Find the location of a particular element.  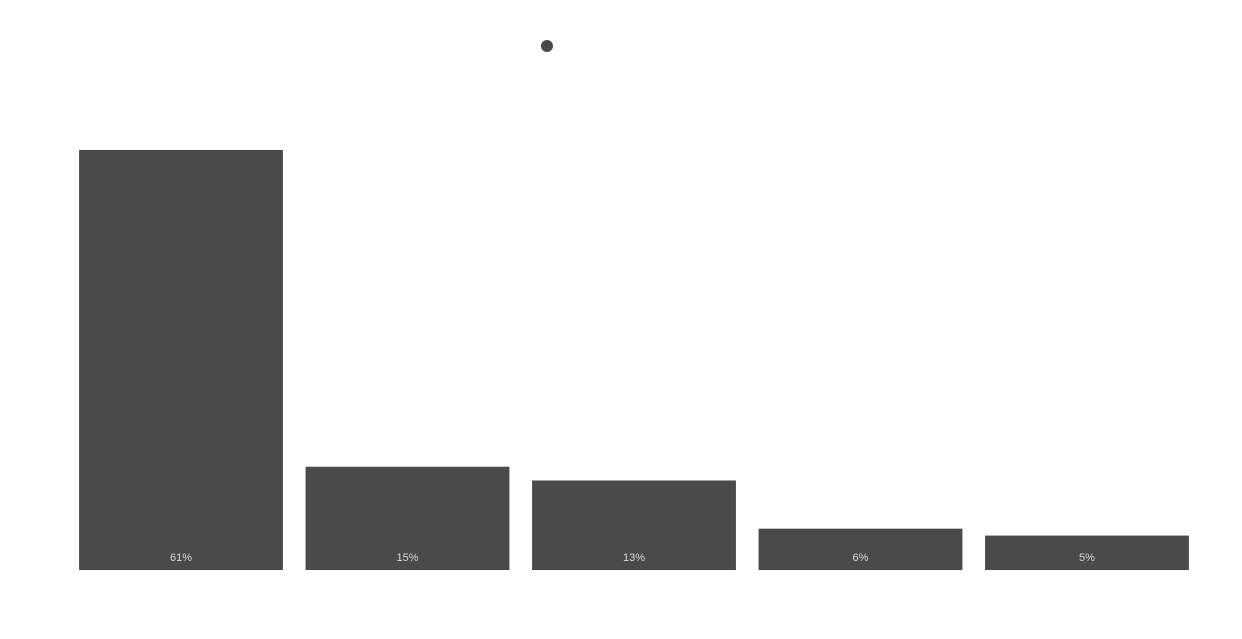

data-label: 15% is located at coordinates (407, 558).